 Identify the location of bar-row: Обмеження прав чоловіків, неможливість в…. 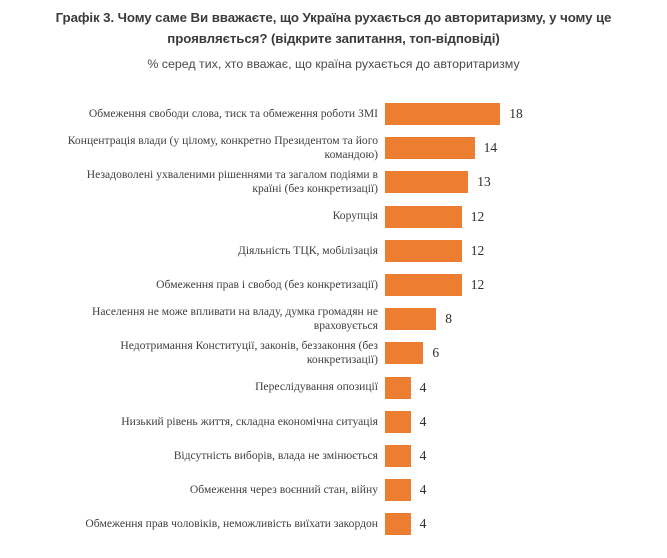
(333, 524).